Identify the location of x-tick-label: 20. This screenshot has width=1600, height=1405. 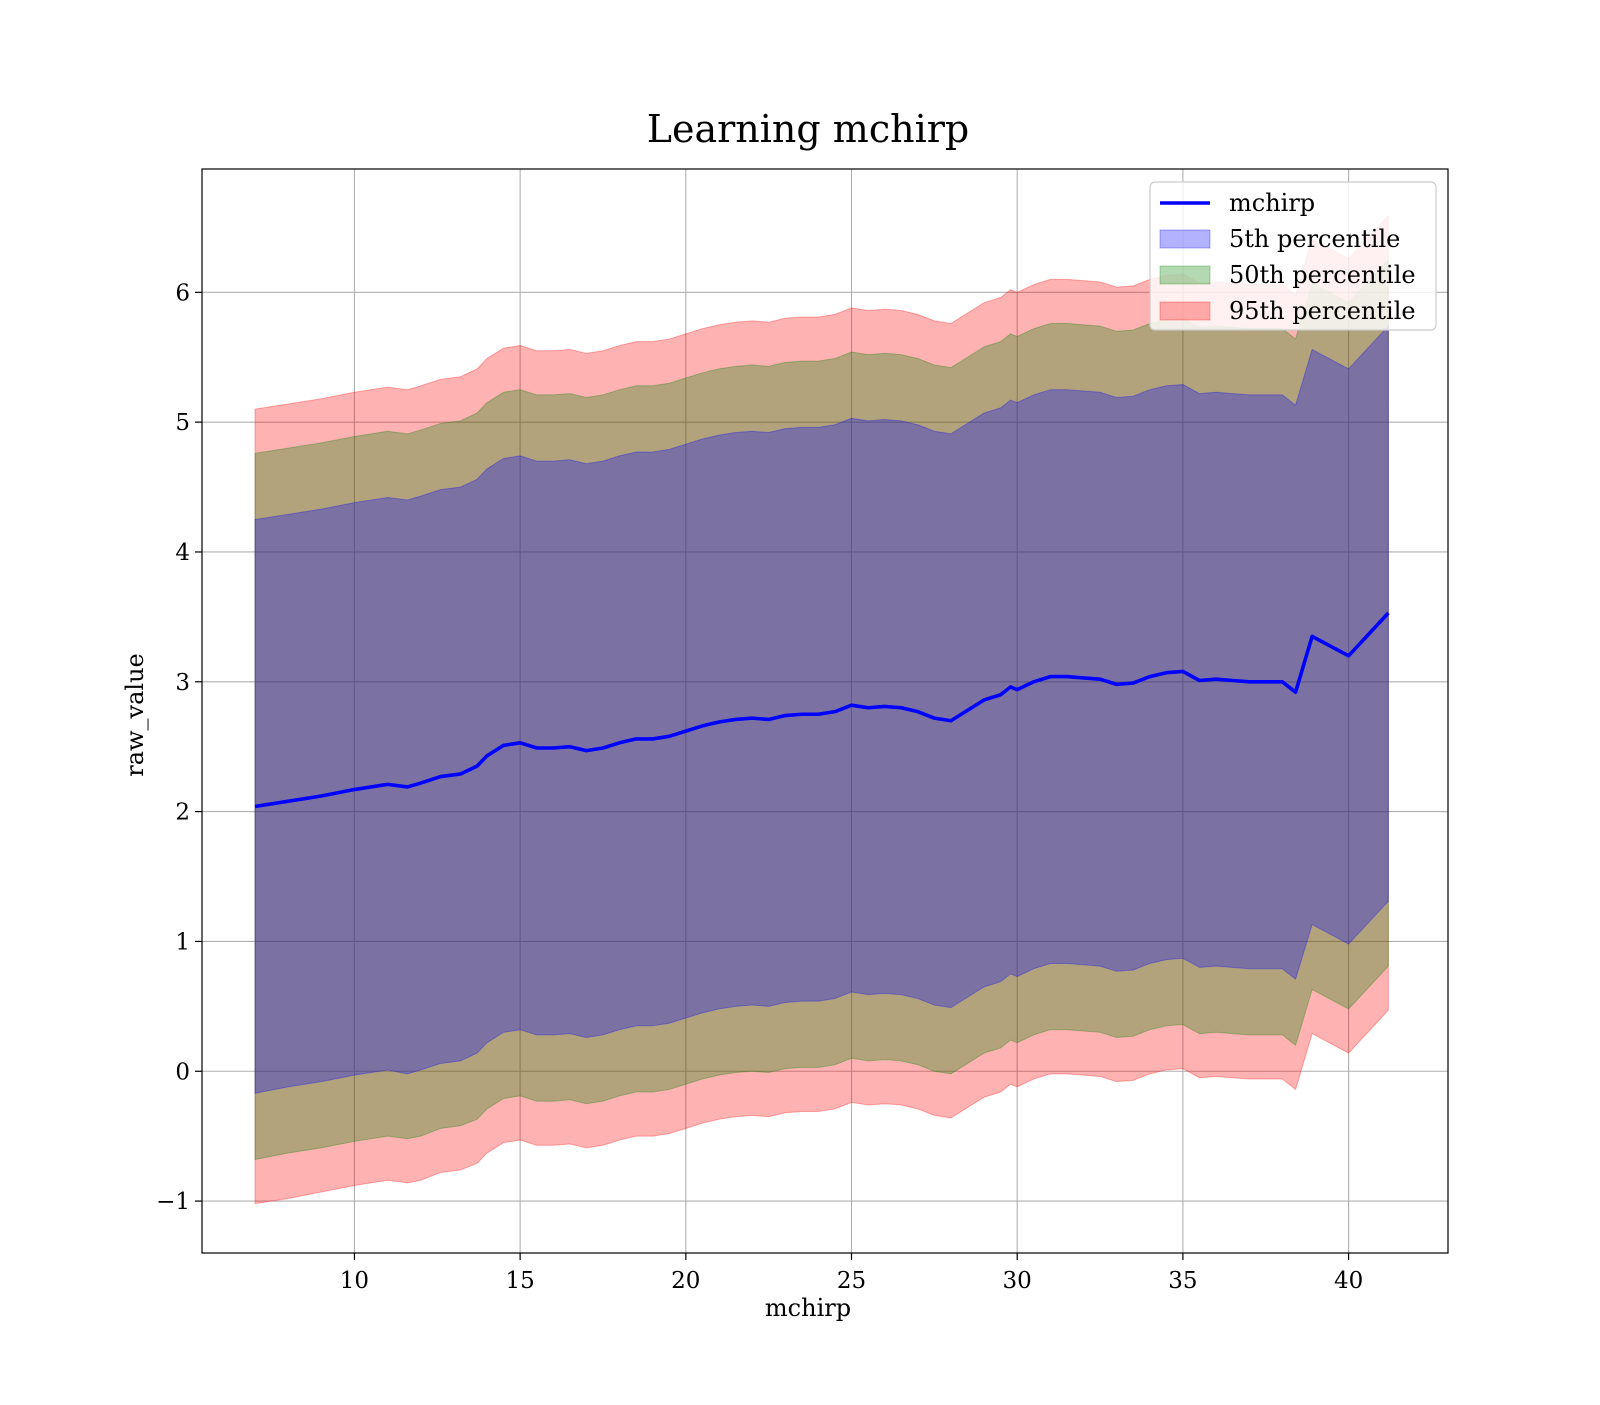
(685, 1281).